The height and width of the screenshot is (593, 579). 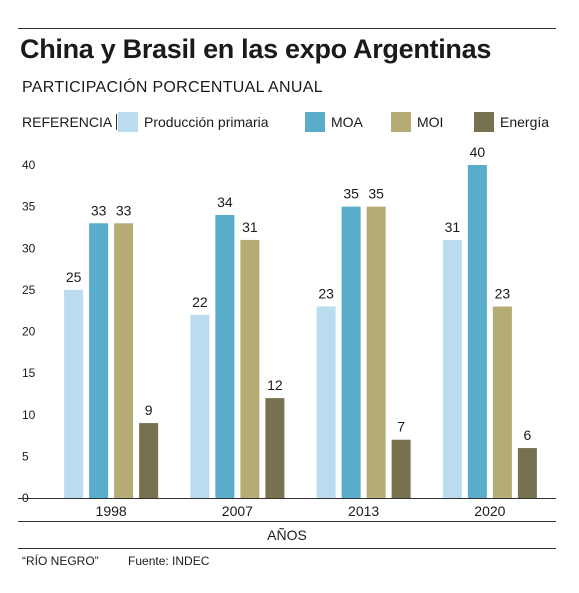 I want to click on footer: “RÍO NEGRO” Fuente: INDEC, so click(x=128, y=561).